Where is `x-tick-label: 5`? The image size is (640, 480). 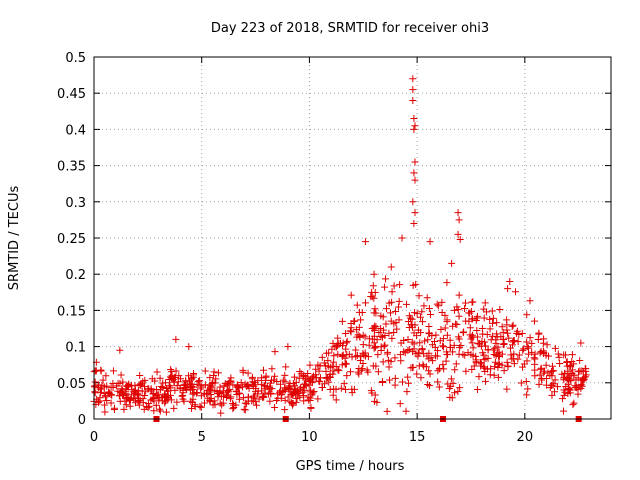
x-tick-label: 5 is located at coordinates (202, 437).